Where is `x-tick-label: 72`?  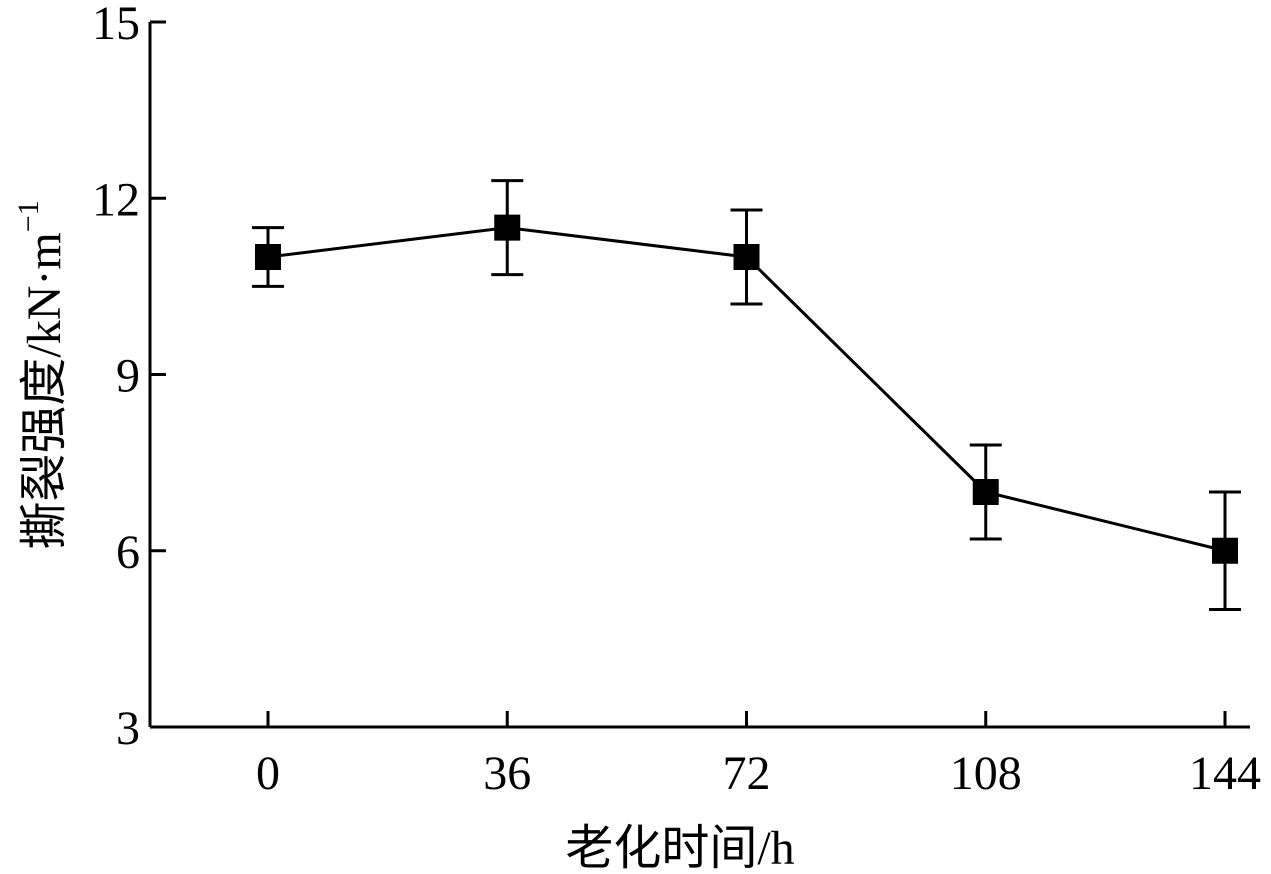
x-tick-label: 72 is located at coordinates (747, 773).